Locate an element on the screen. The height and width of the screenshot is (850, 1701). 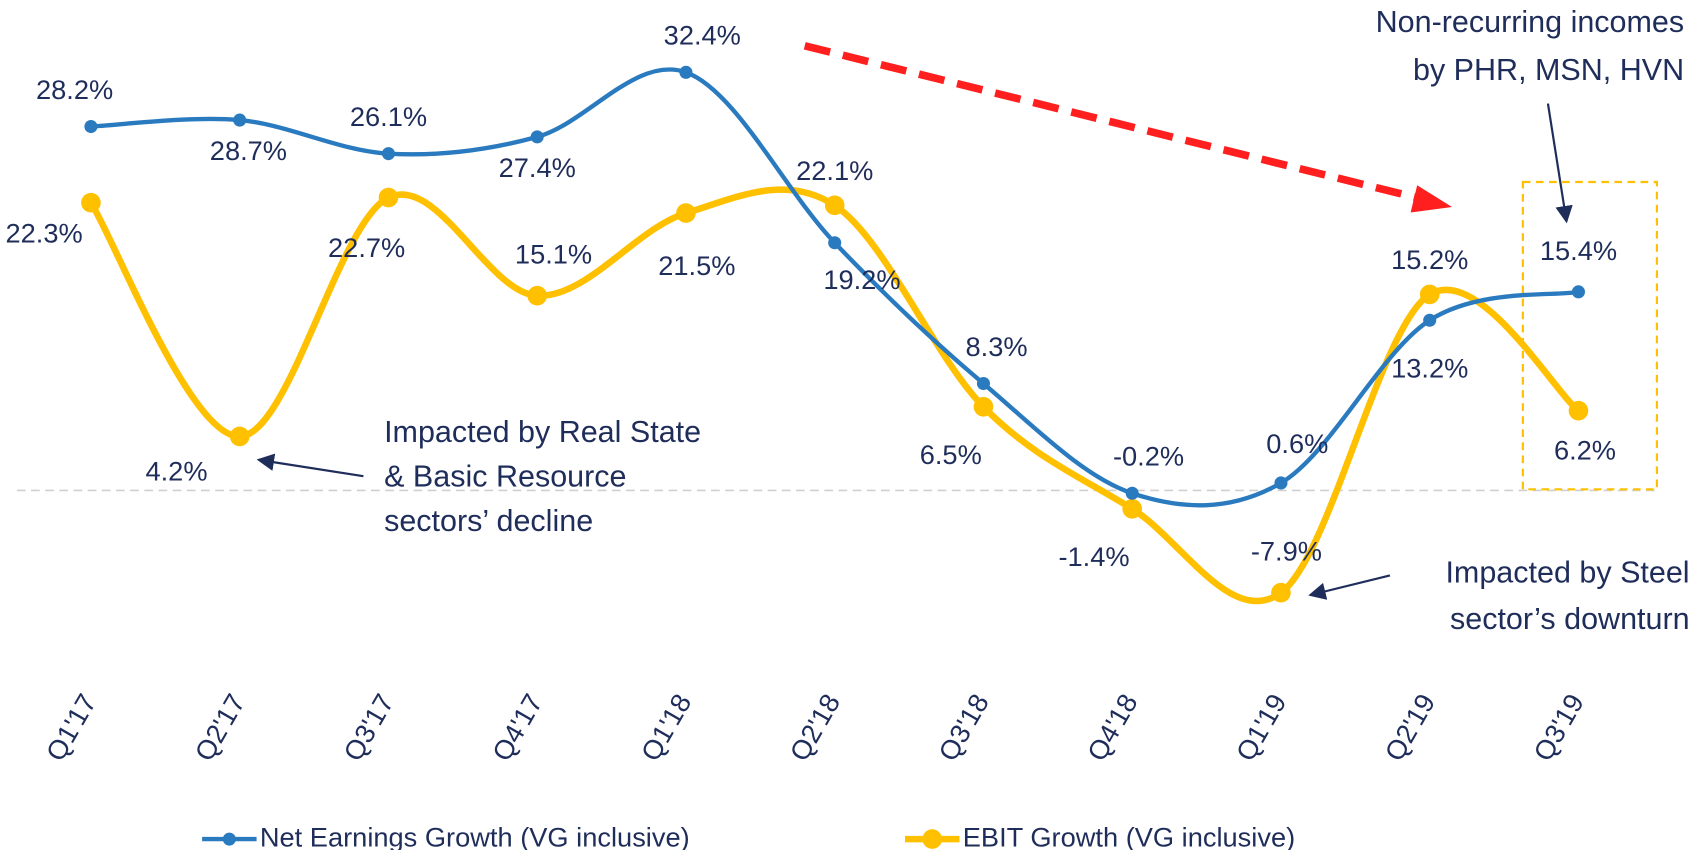
data-label: 21.5% is located at coordinates (696, 265).